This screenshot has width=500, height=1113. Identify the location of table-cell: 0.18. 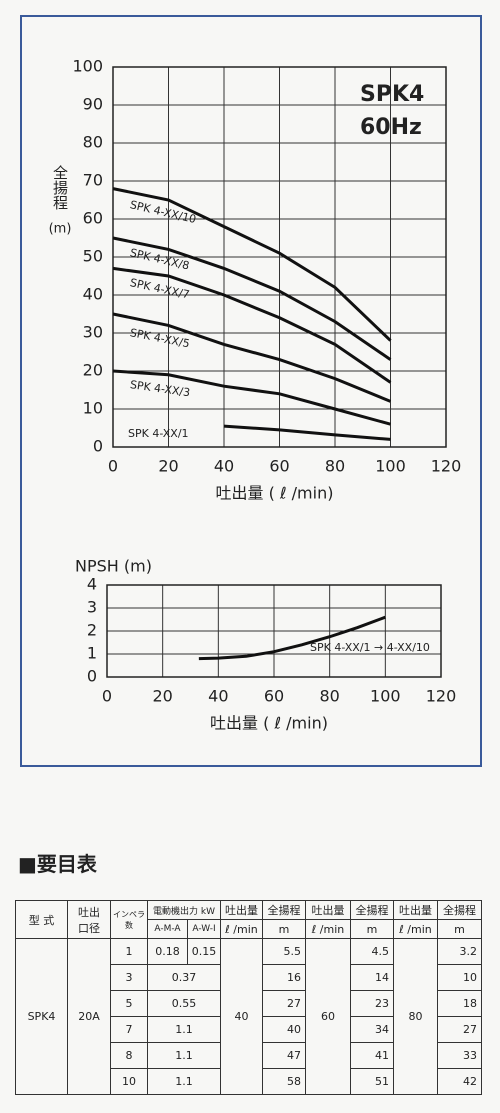
(167, 951).